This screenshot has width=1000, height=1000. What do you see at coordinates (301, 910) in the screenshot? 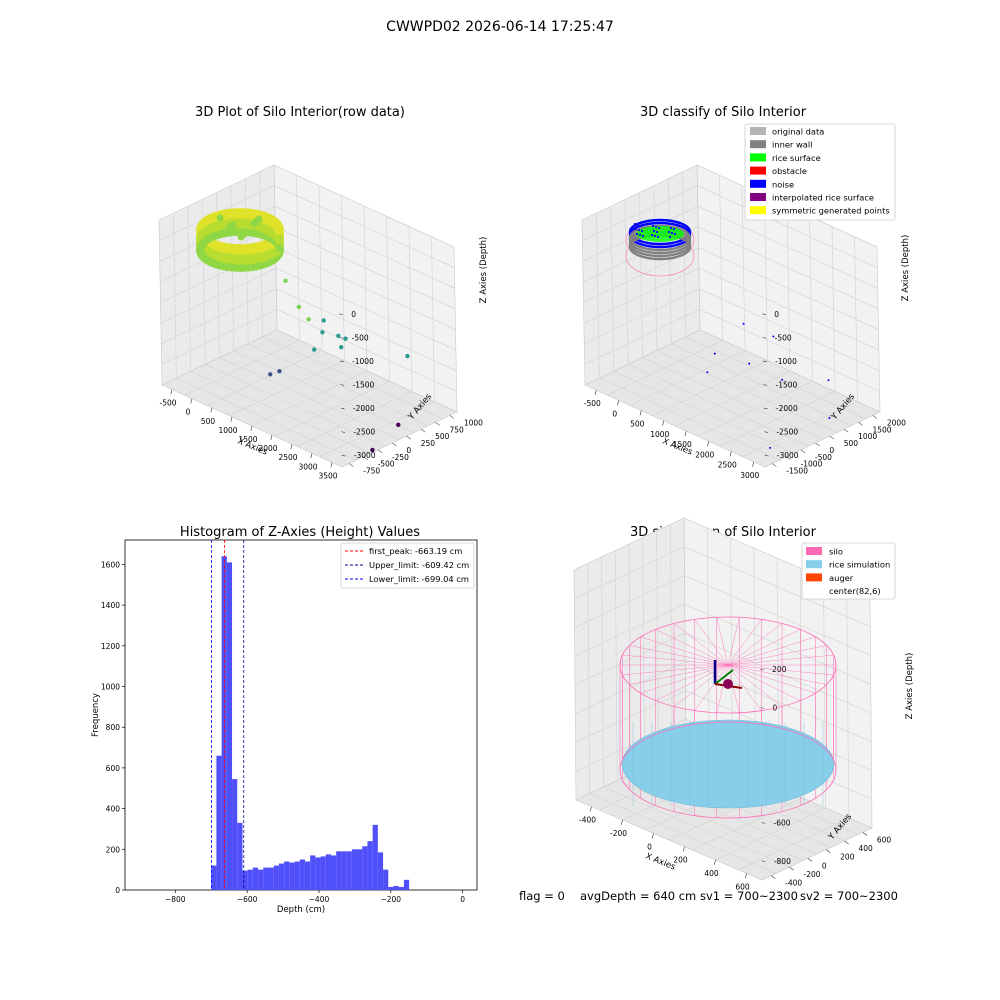
I see `p3-xlabel: Depth (cm)` at bounding box center [301, 910].